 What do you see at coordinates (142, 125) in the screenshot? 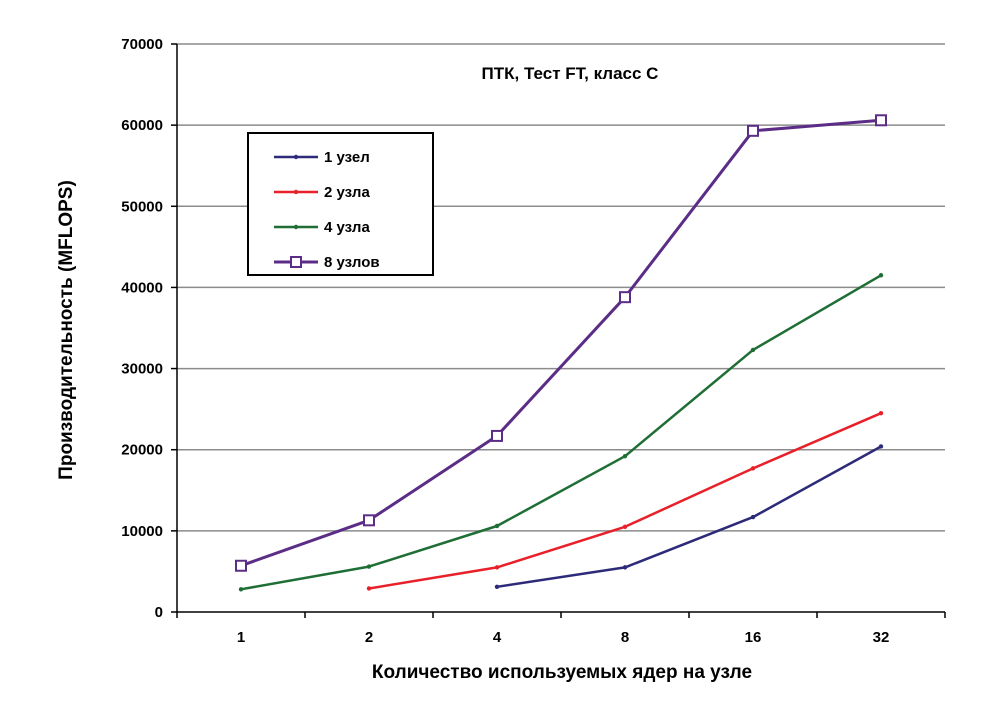
I see `y-tick-label: 60000` at bounding box center [142, 125].